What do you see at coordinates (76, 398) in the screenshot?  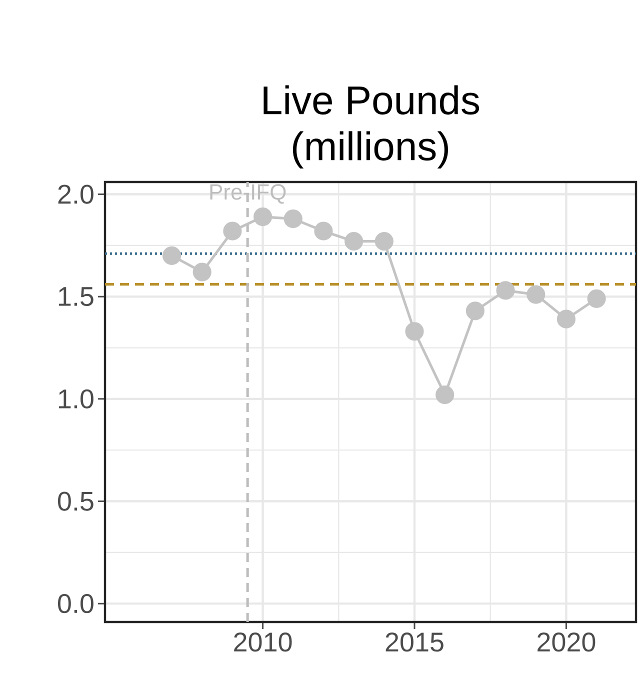 I see `y-tick-label: 1.0` at bounding box center [76, 398].